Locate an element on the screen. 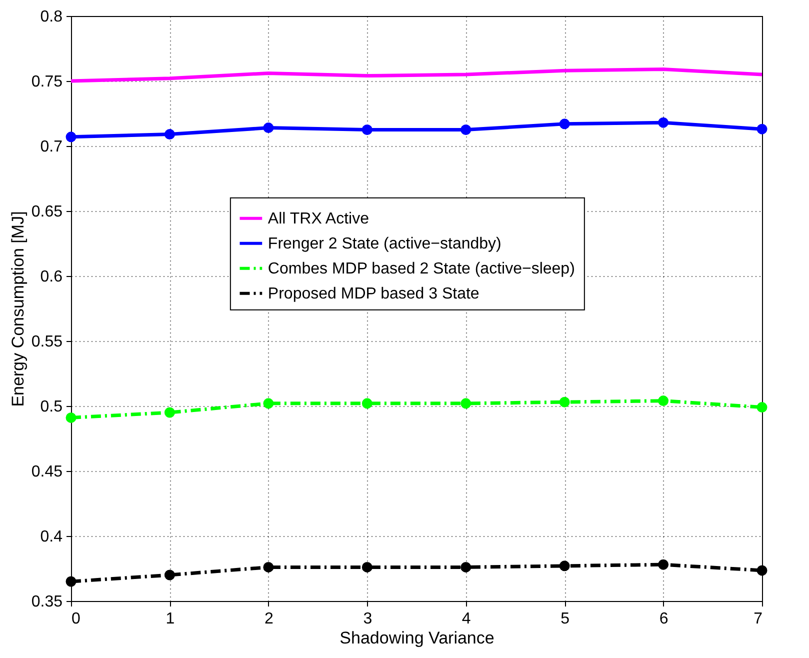 This screenshot has width=809, height=658. x-tick-label: 4 is located at coordinates (466, 619).